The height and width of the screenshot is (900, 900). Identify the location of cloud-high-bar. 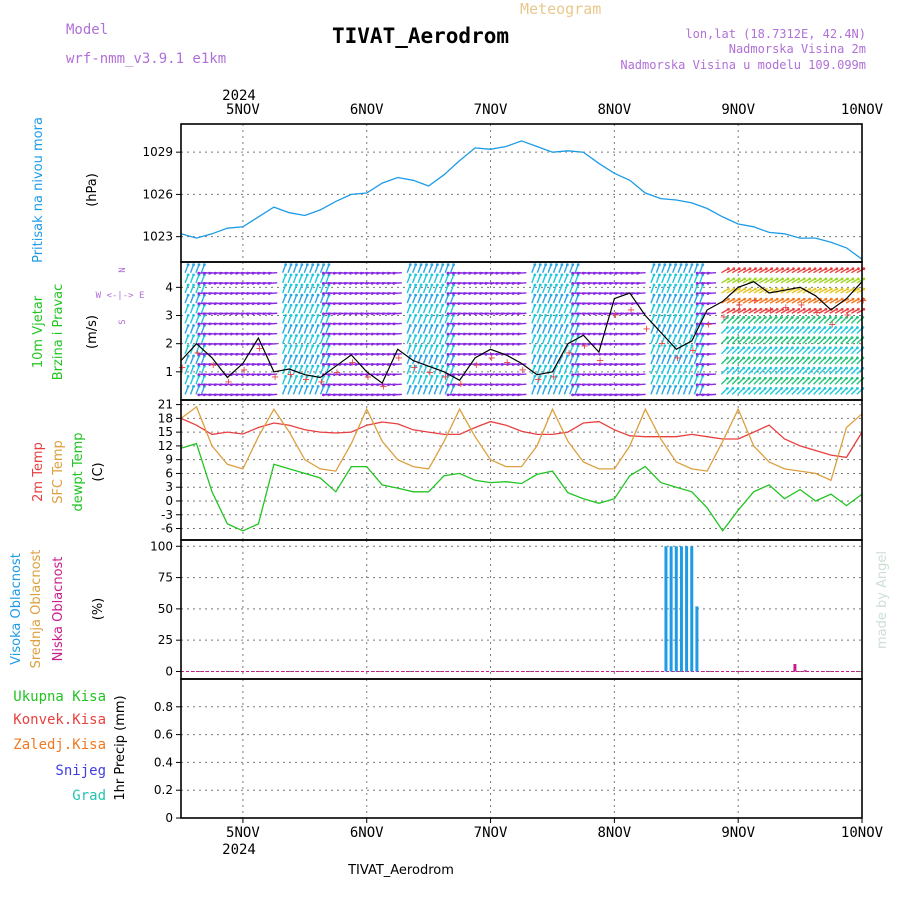
(666, 609).